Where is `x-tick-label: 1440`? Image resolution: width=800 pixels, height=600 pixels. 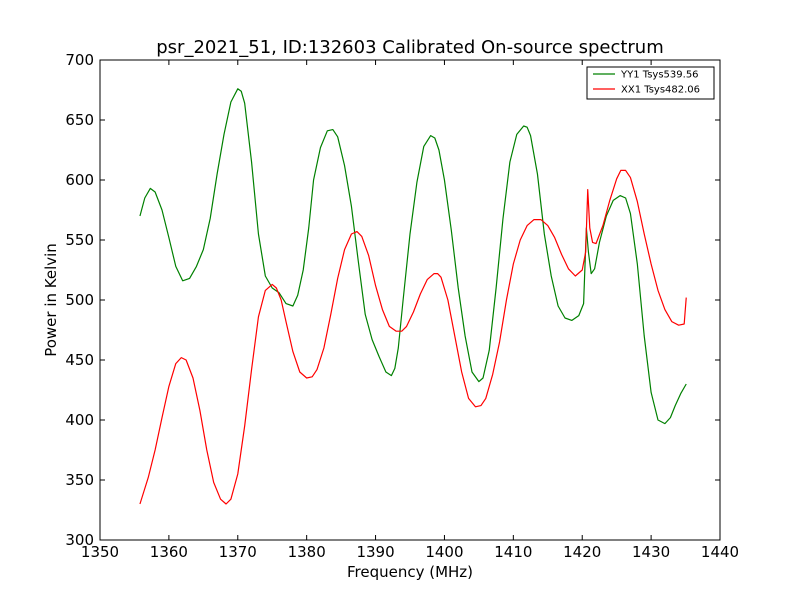
x-tick-label: 1440 is located at coordinates (720, 552).